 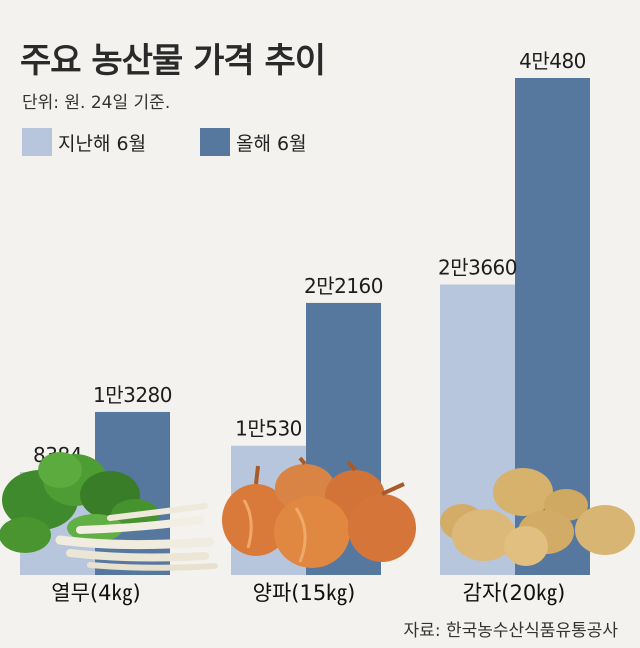 I want to click on value-label-last-year-1: 1만530, so click(x=268, y=429).